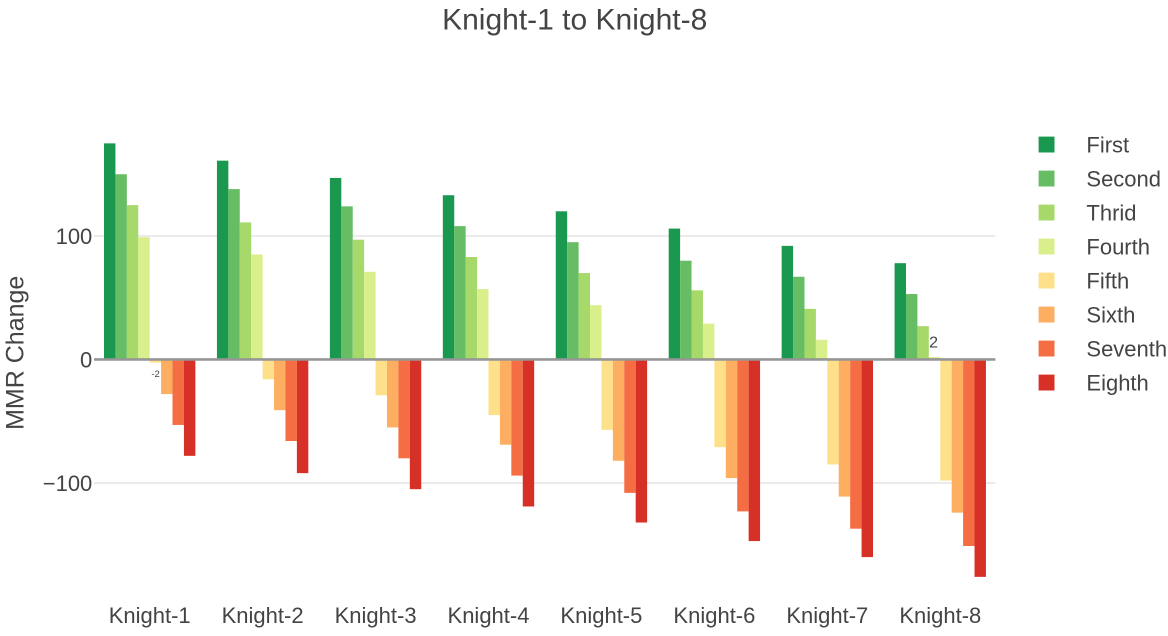 Image resolution: width=1168 pixels, height=636 pixels. Describe the element at coordinates (1107, 144) in the screenshot. I see `svg-text: First` at that location.